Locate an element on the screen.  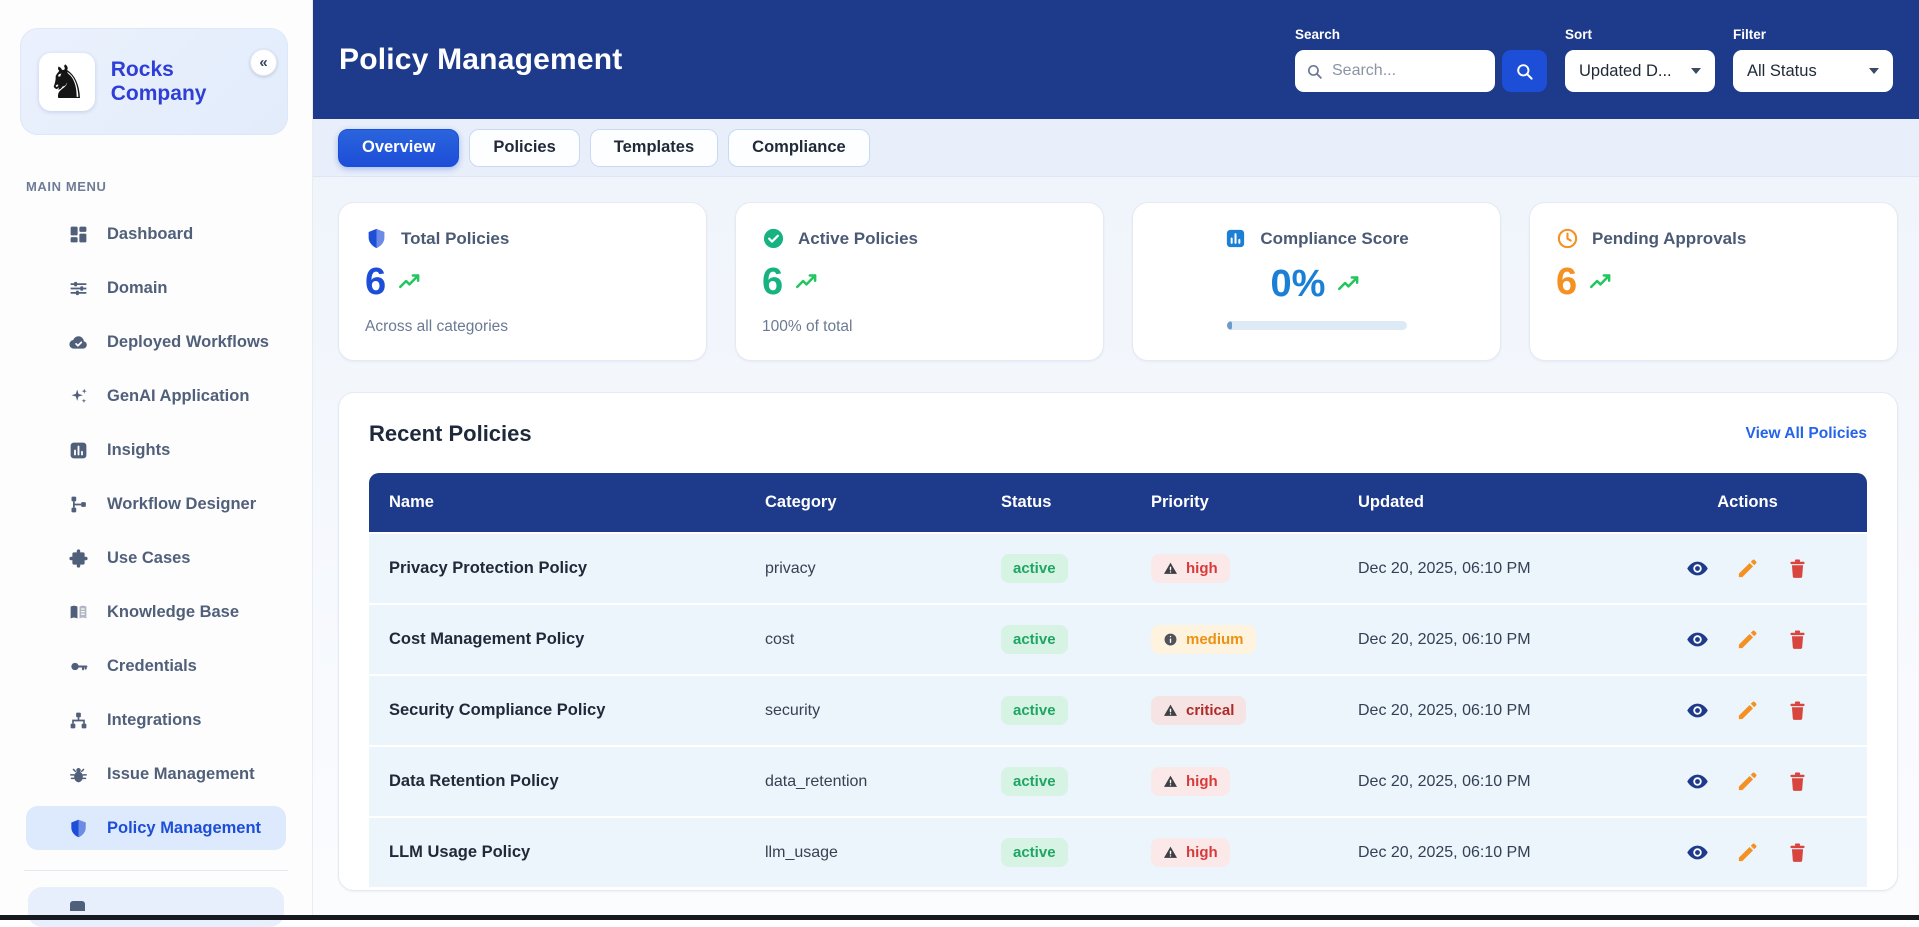
filter-group: Filter All Status is located at coordinates (1813, 59).